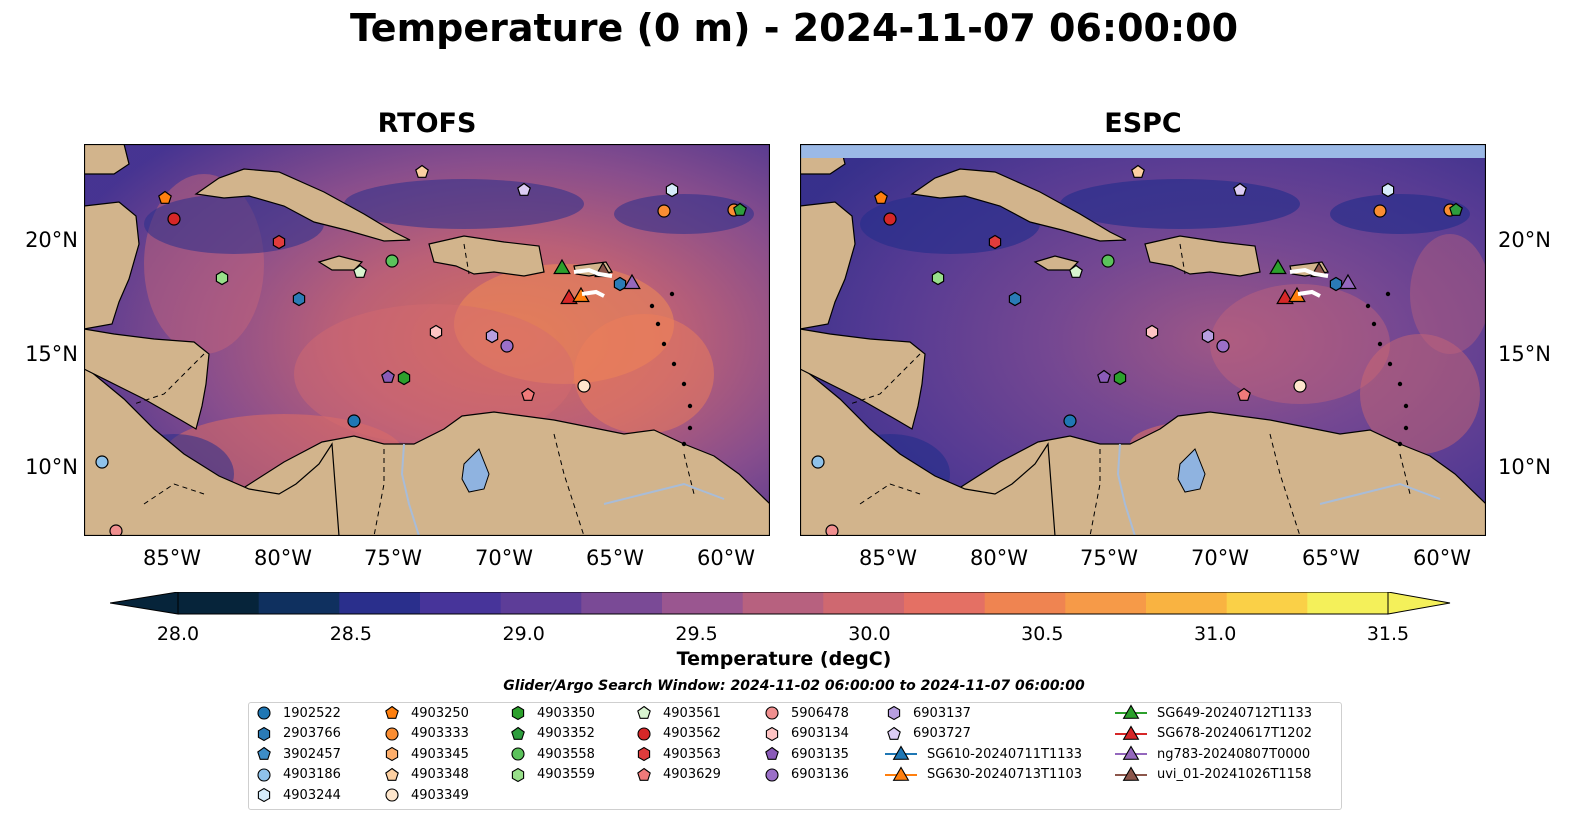  What do you see at coordinates (312, 713) in the screenshot?
I see `legend-item-label: 1902522` at bounding box center [312, 713].